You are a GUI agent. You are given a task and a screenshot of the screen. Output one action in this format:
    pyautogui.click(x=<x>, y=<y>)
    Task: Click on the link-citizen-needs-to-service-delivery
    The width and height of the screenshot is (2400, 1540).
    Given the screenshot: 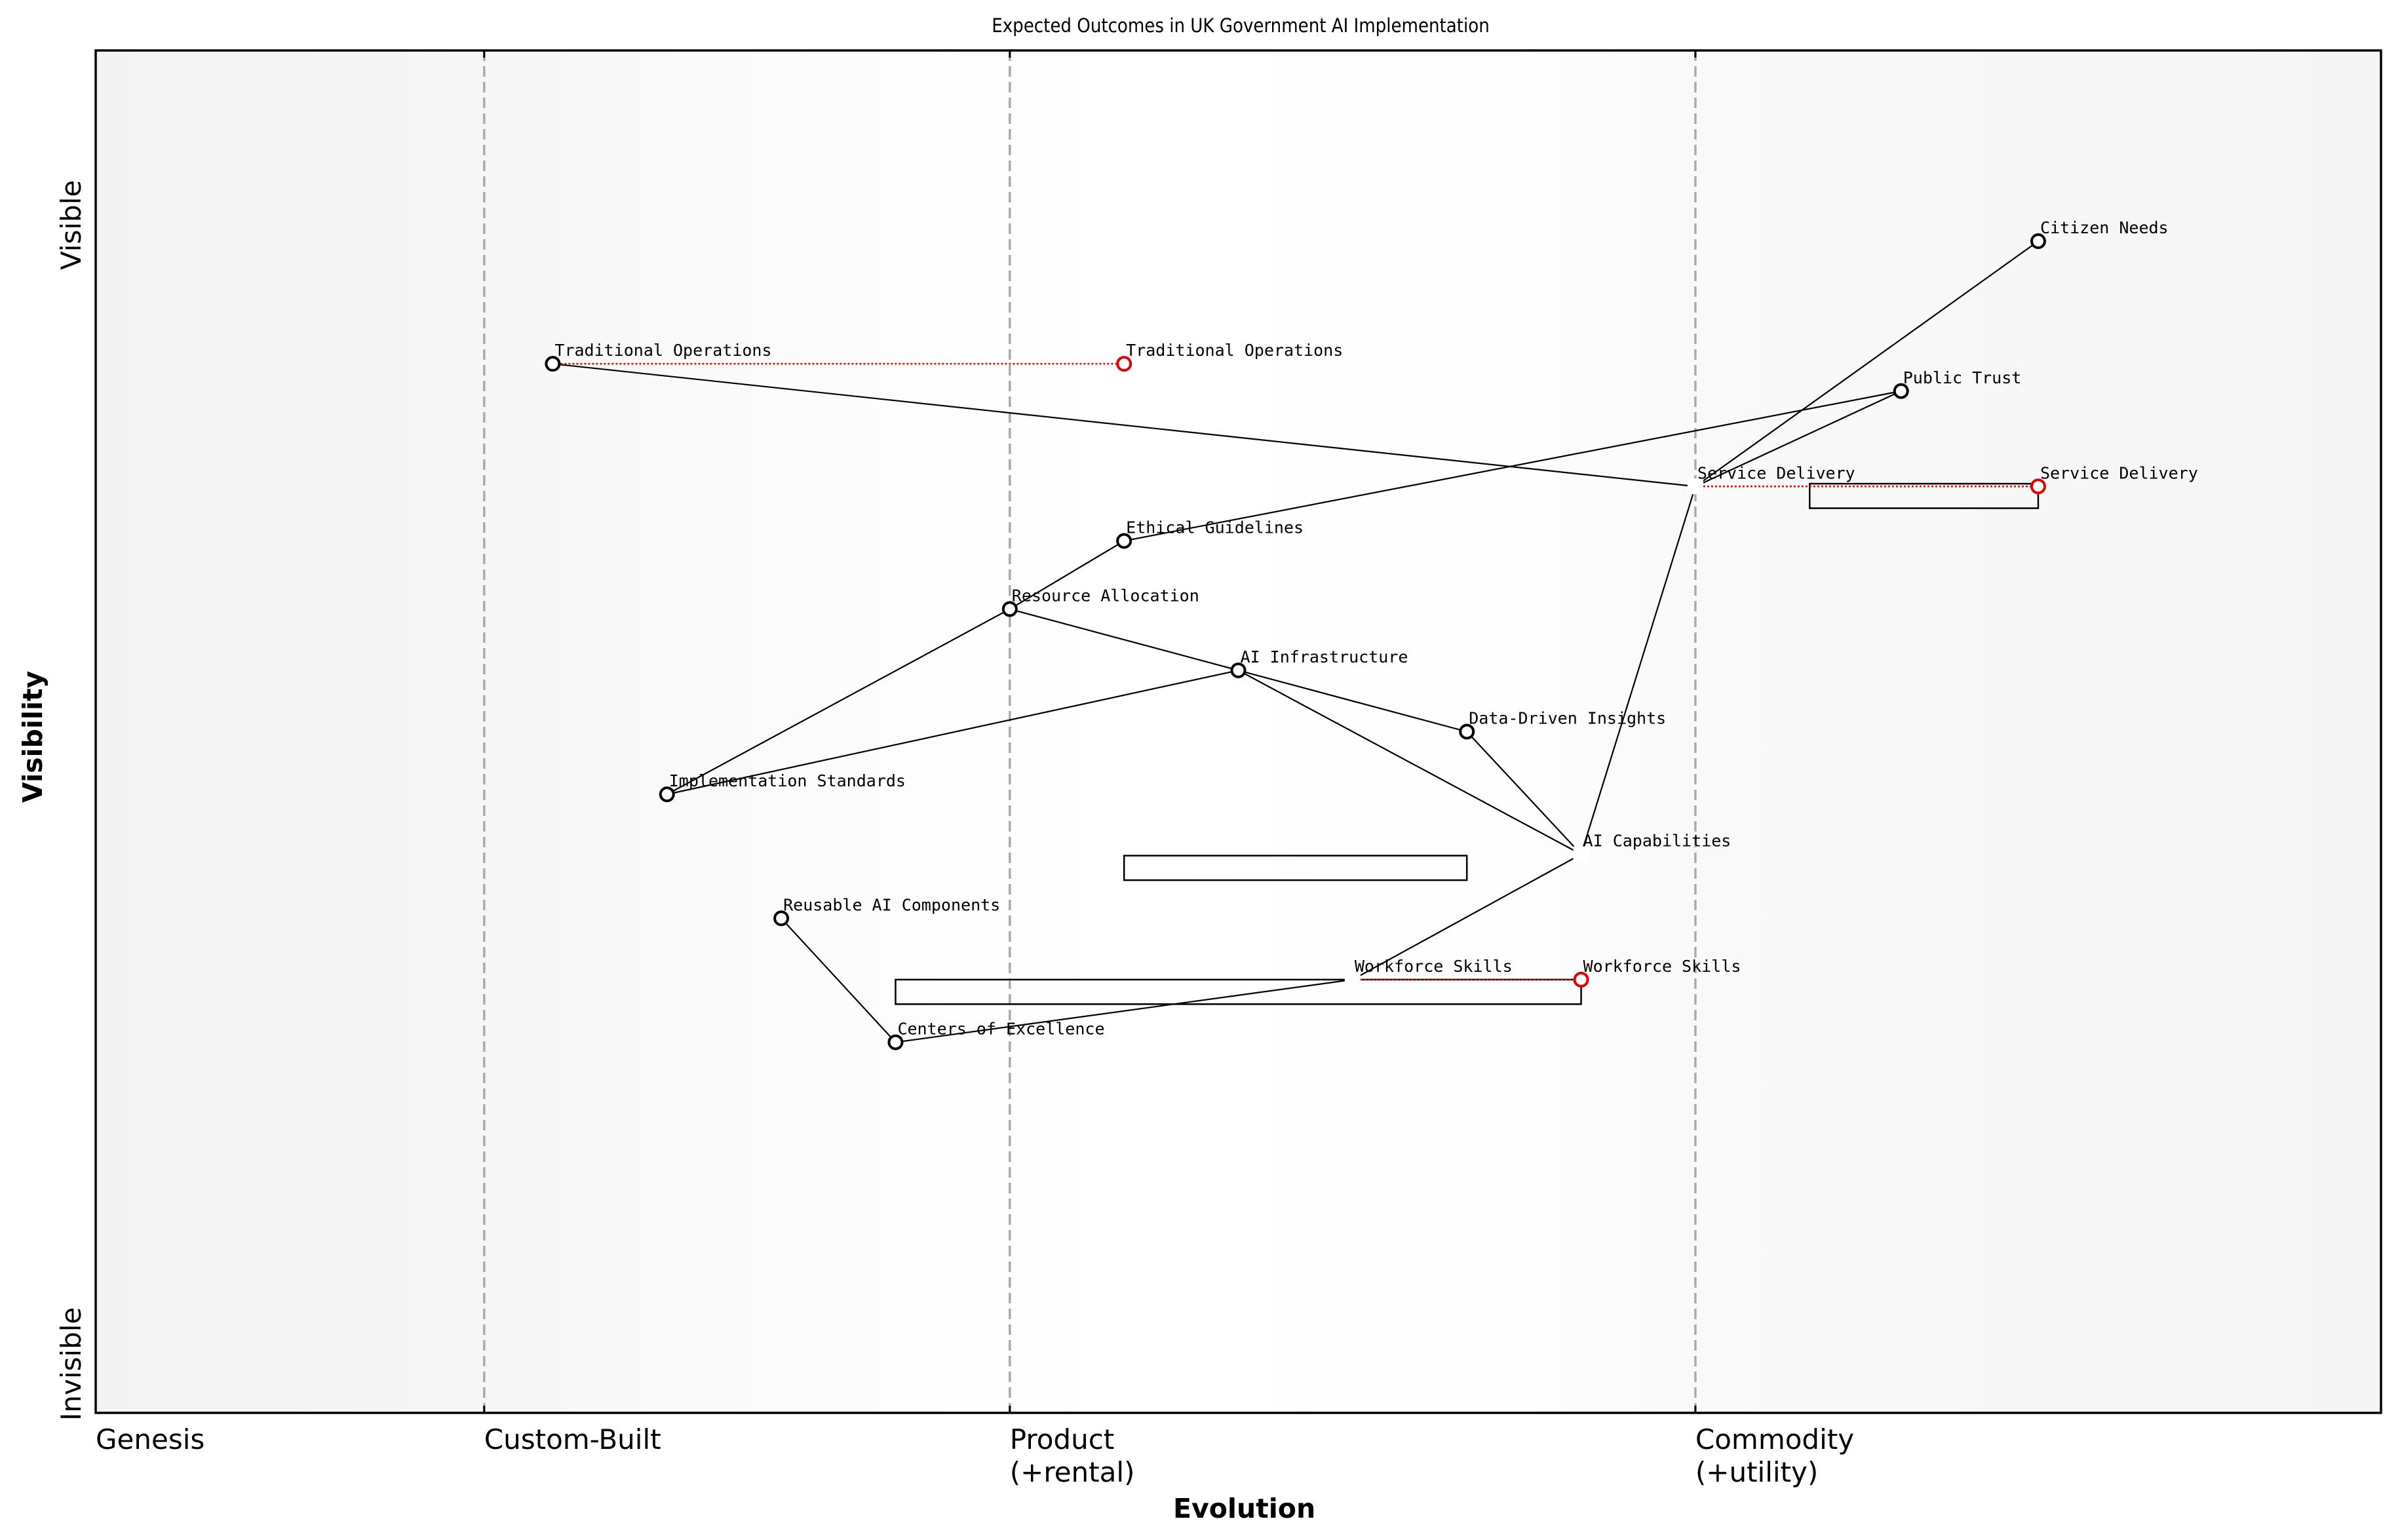 What is the action you would take?
    pyautogui.click(x=1867, y=364)
    